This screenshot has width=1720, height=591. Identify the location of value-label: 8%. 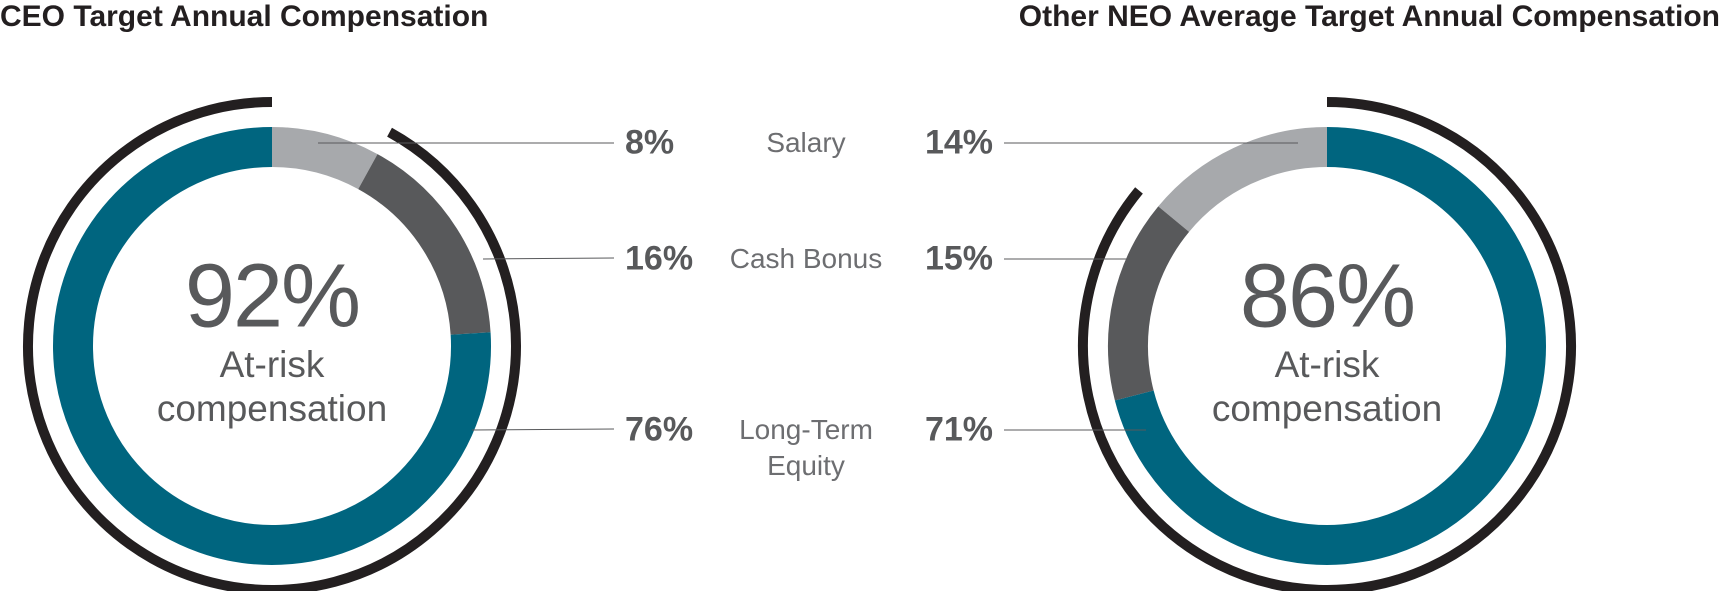
(650, 142).